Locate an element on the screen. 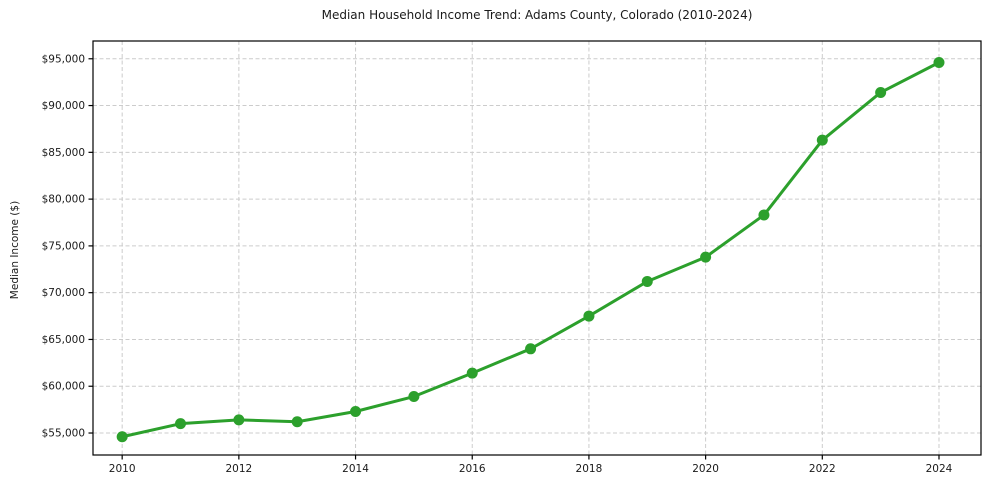 This screenshot has height=490, width=989. y-tick-label: $60,000 is located at coordinates (63, 387).